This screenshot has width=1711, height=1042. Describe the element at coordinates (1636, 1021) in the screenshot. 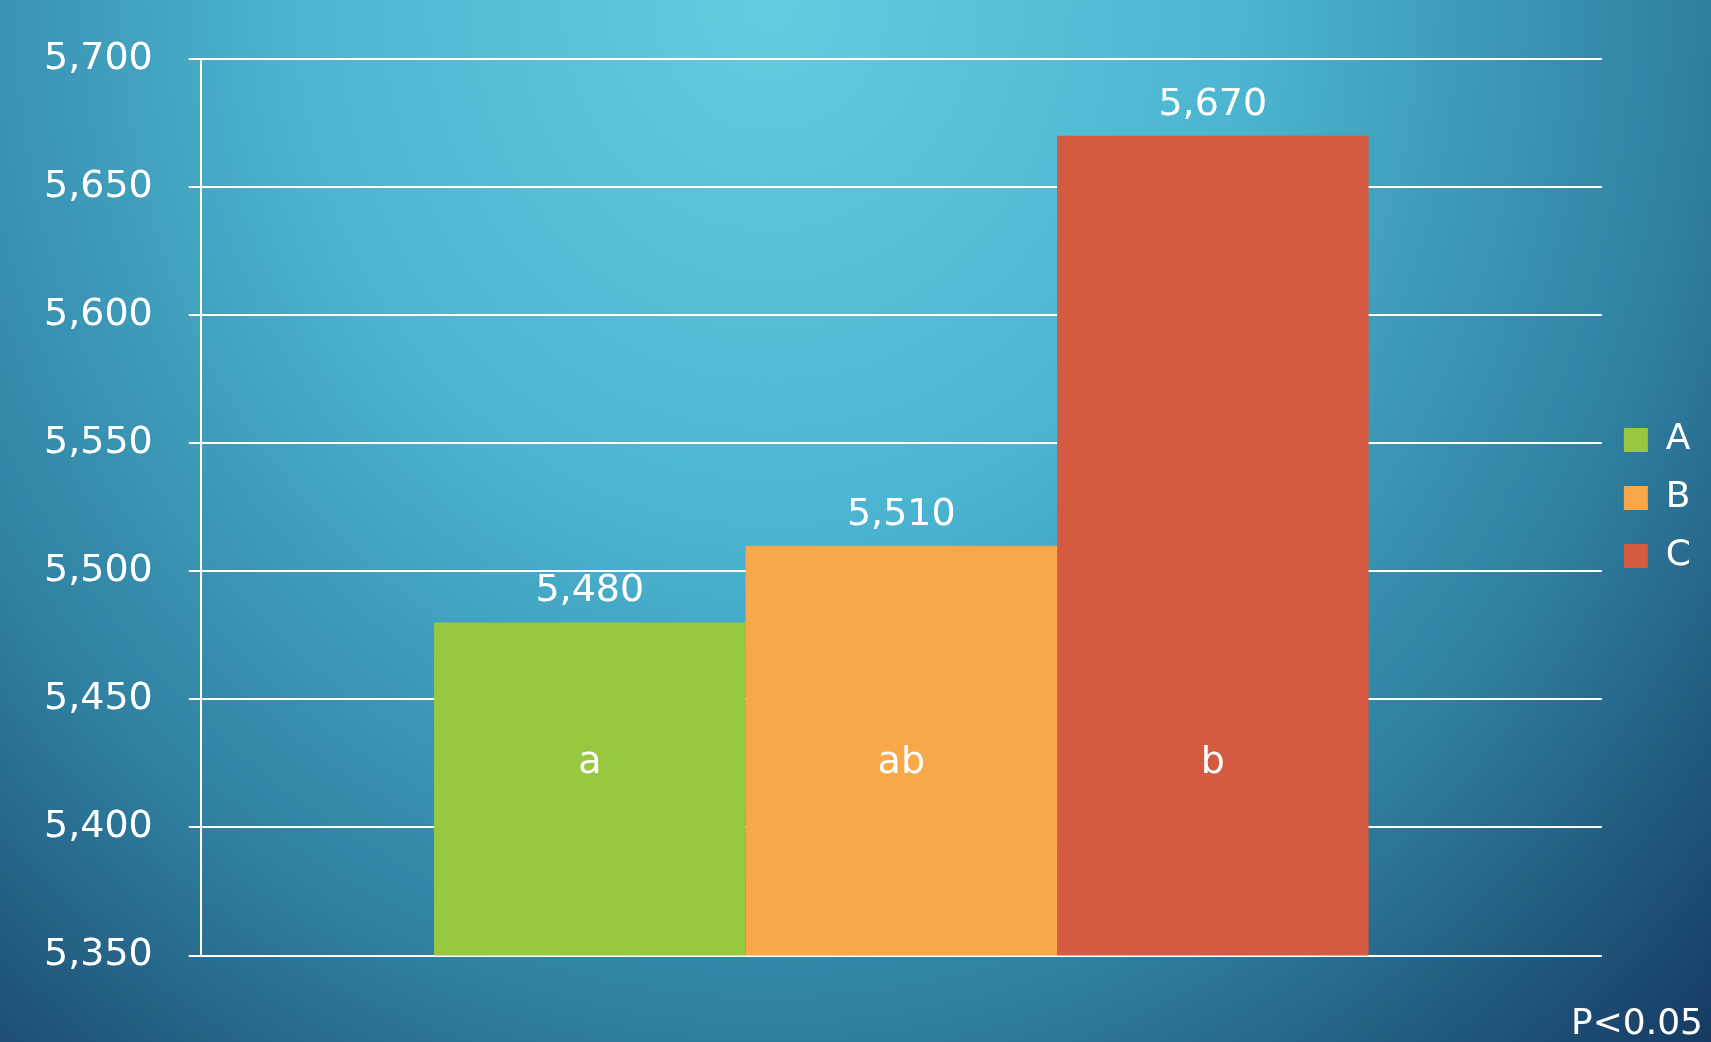

I see `text: P<0.05` at that location.